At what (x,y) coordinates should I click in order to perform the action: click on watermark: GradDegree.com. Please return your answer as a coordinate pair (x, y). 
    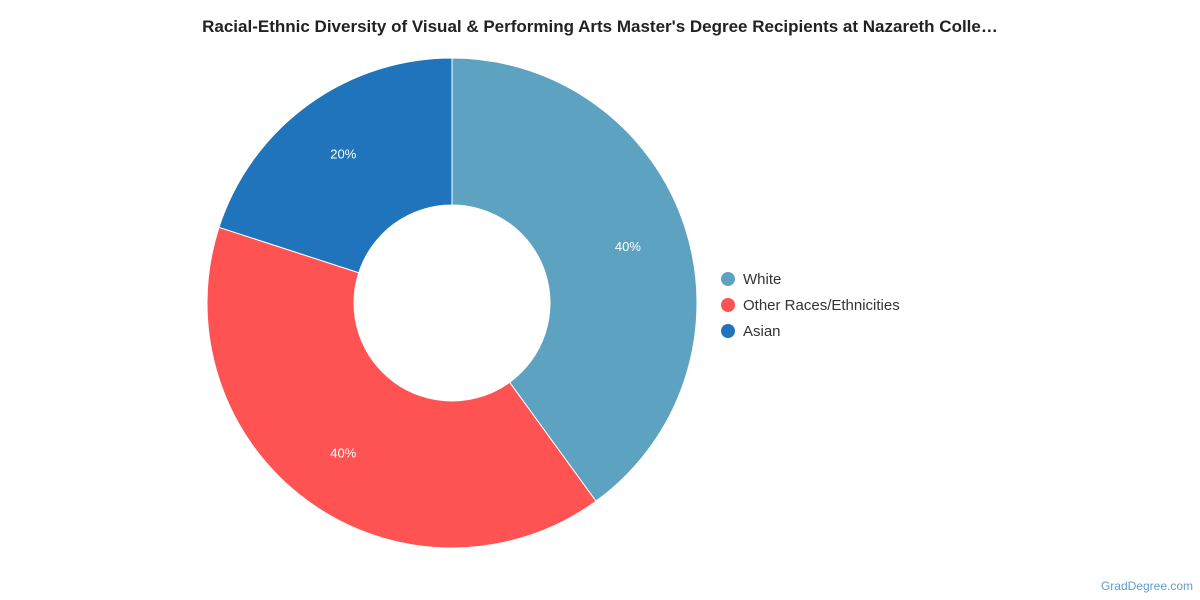
    Looking at the image, I should click on (1146, 586).